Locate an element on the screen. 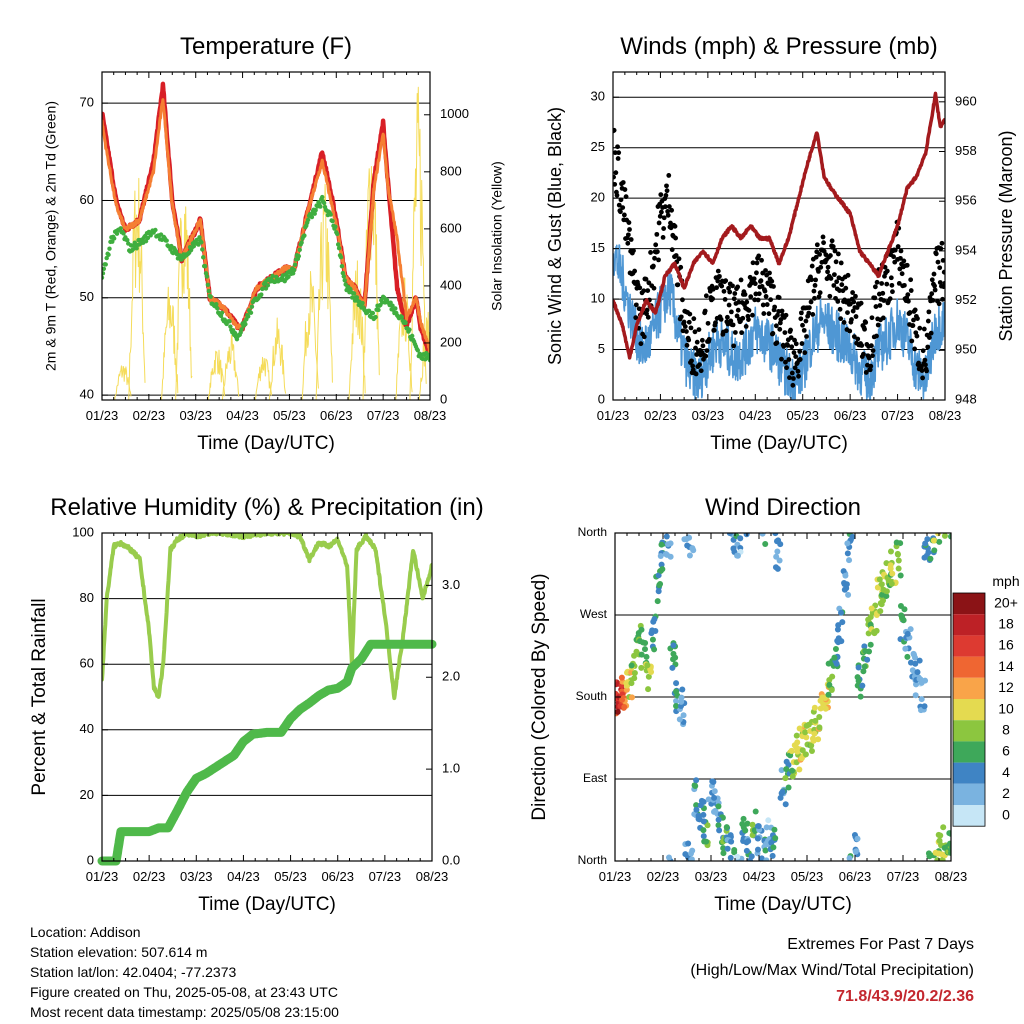 Image resolution: width=1024 pixels, height=1024 pixels. colorbar-label: 6 is located at coordinates (1006, 751).